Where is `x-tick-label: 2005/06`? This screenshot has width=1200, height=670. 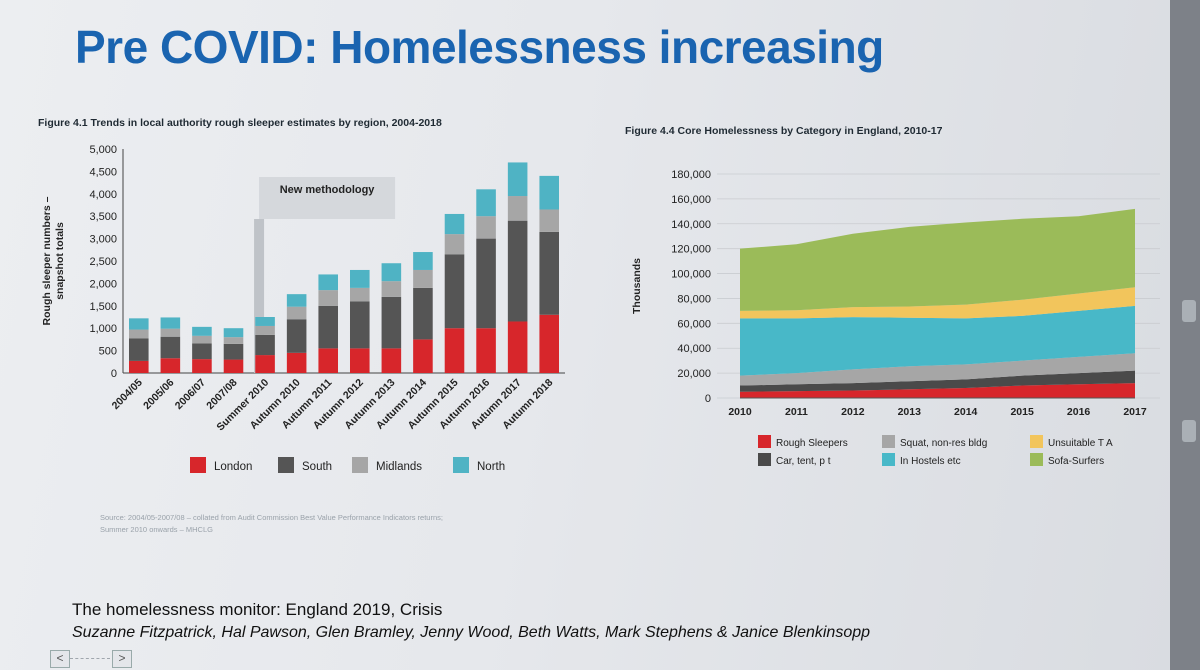 x-tick-label: 2005/06 is located at coordinates (158, 394).